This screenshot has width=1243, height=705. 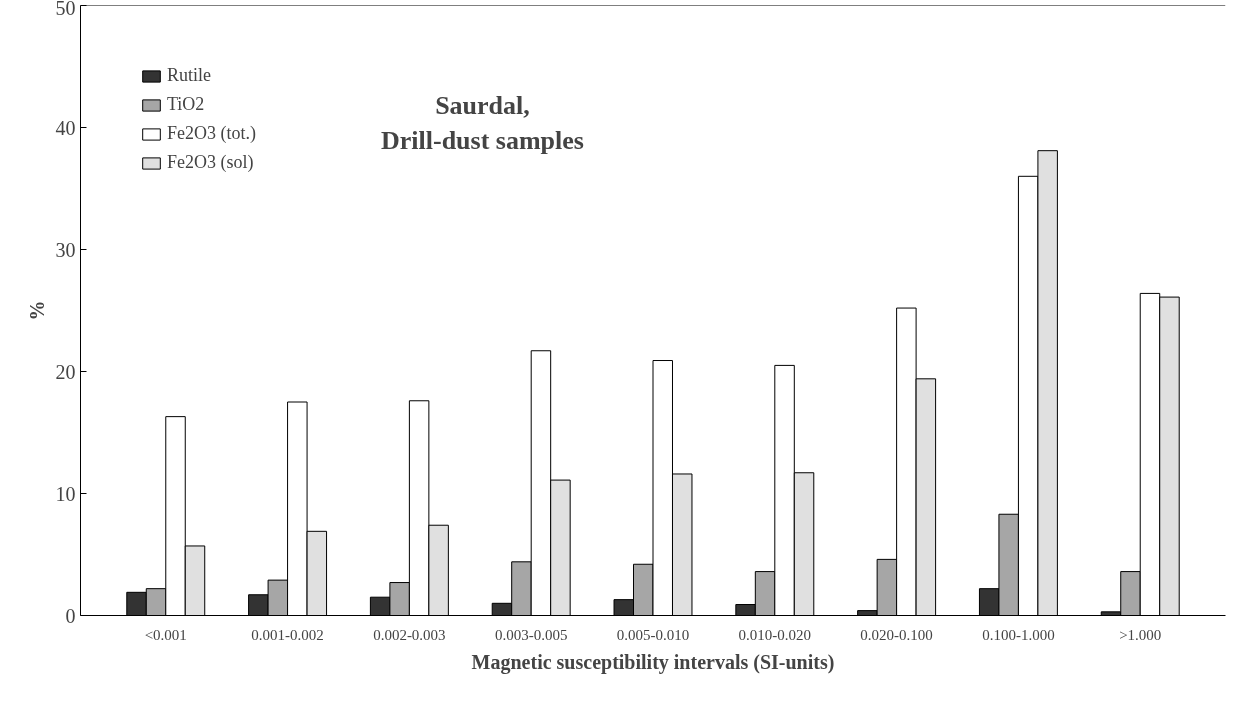 What do you see at coordinates (775, 634) in the screenshot?
I see `x-tick-label: 0.010-0.020` at bounding box center [775, 634].